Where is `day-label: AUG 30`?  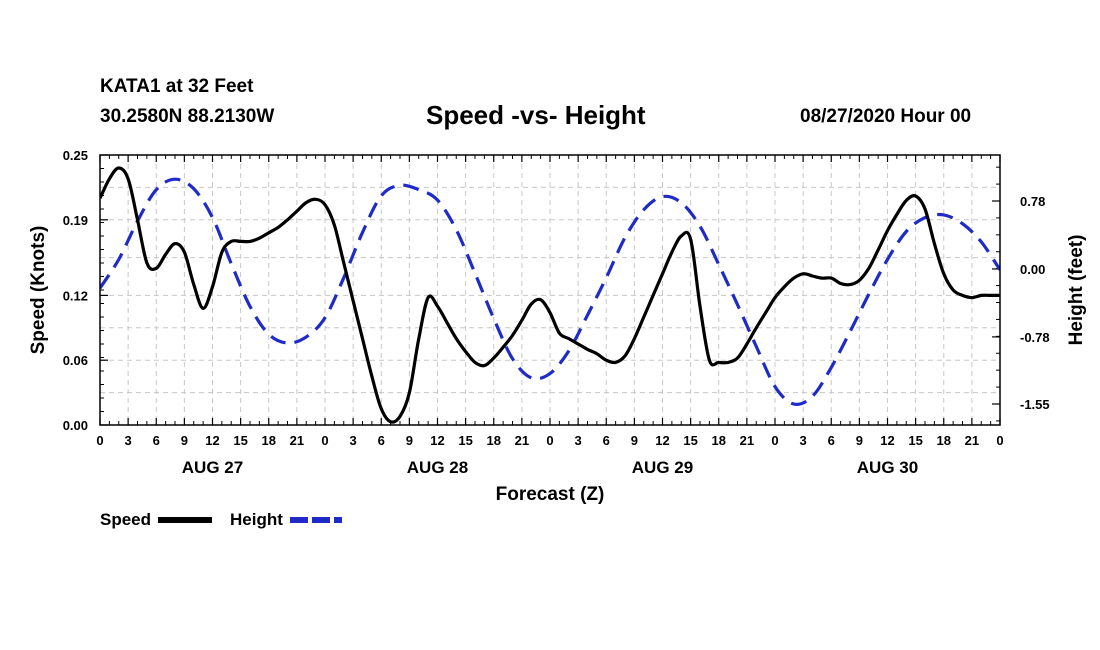
day-label: AUG 30 is located at coordinates (887, 467).